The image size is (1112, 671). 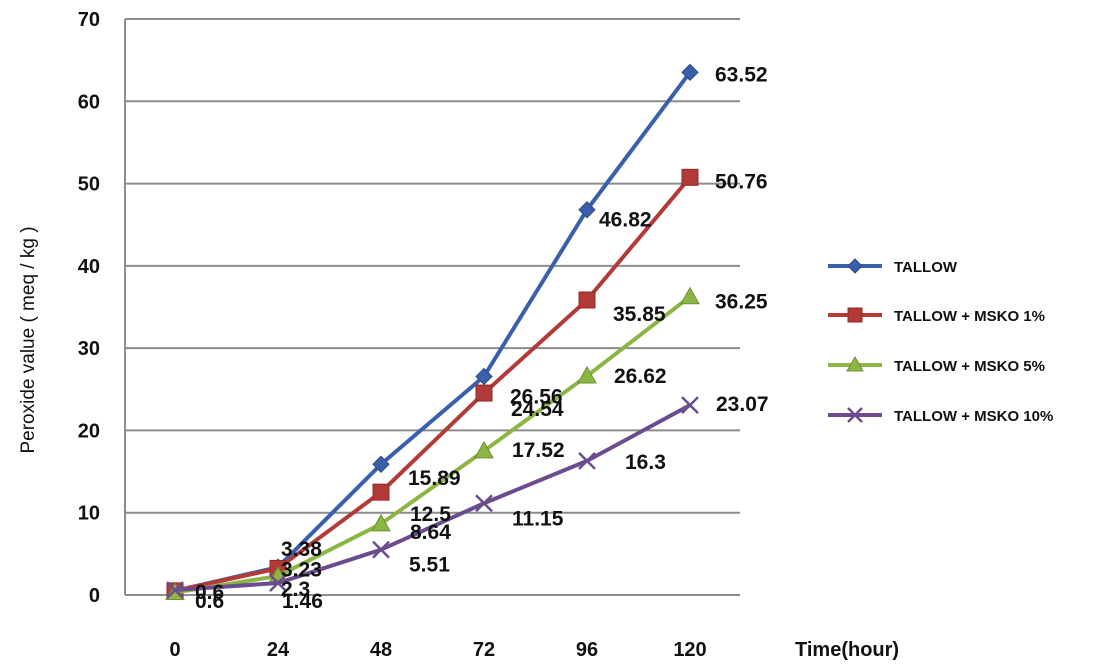 I want to click on data-label-s1-x72: 24.54, so click(x=537, y=409).